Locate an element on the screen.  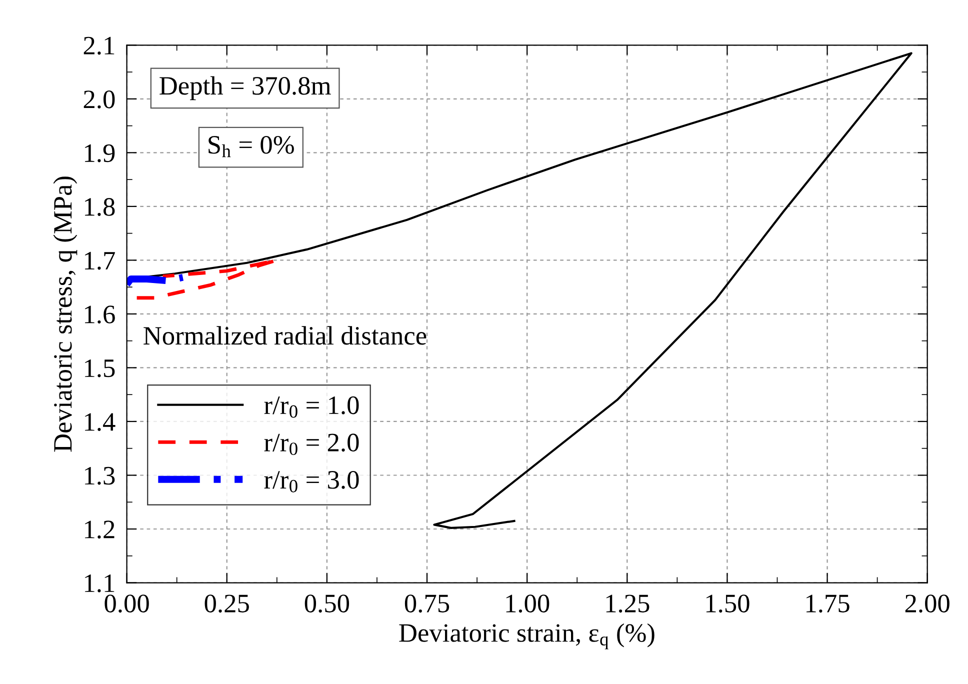
y-axis-title: Deviatoric stress, q (MPa) is located at coordinates (65, 314).